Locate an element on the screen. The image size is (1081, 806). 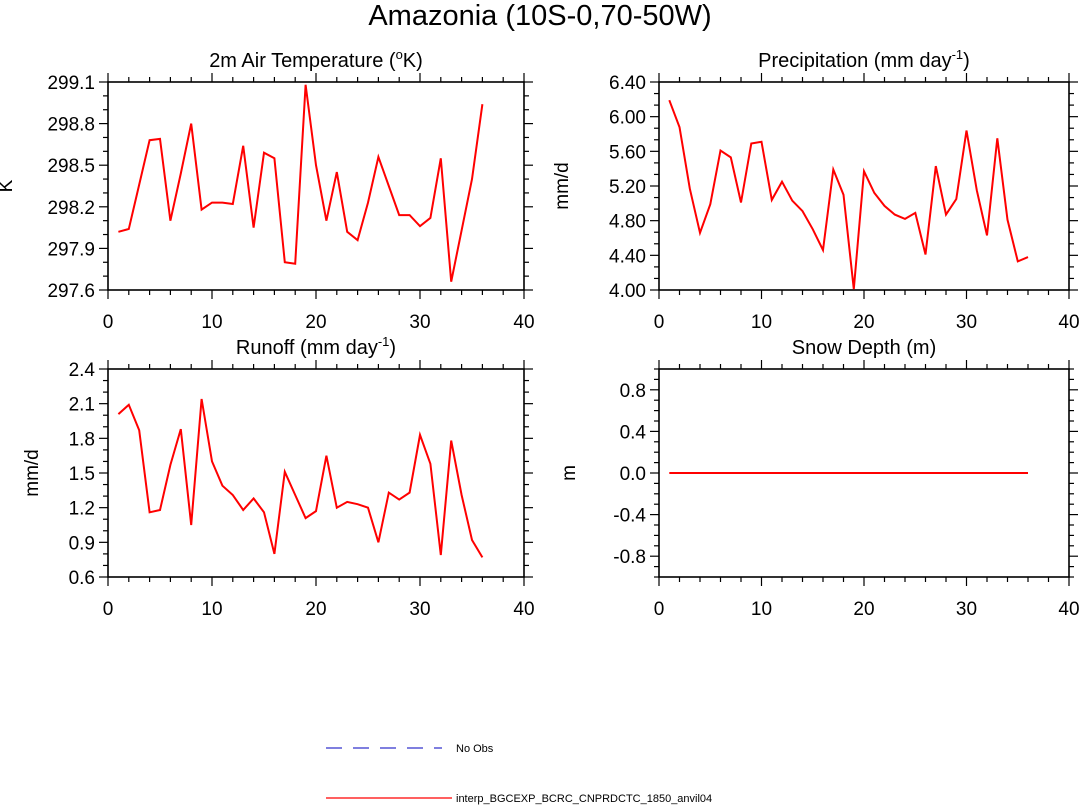
y-tick-label: 0.8 is located at coordinates (633, 391).